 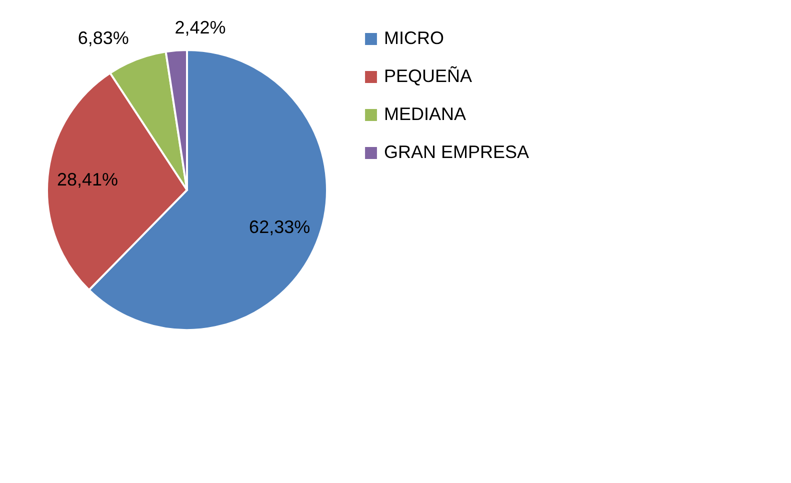 What do you see at coordinates (457, 152) in the screenshot?
I see `legend-label: GRAN EMPRESA` at bounding box center [457, 152].